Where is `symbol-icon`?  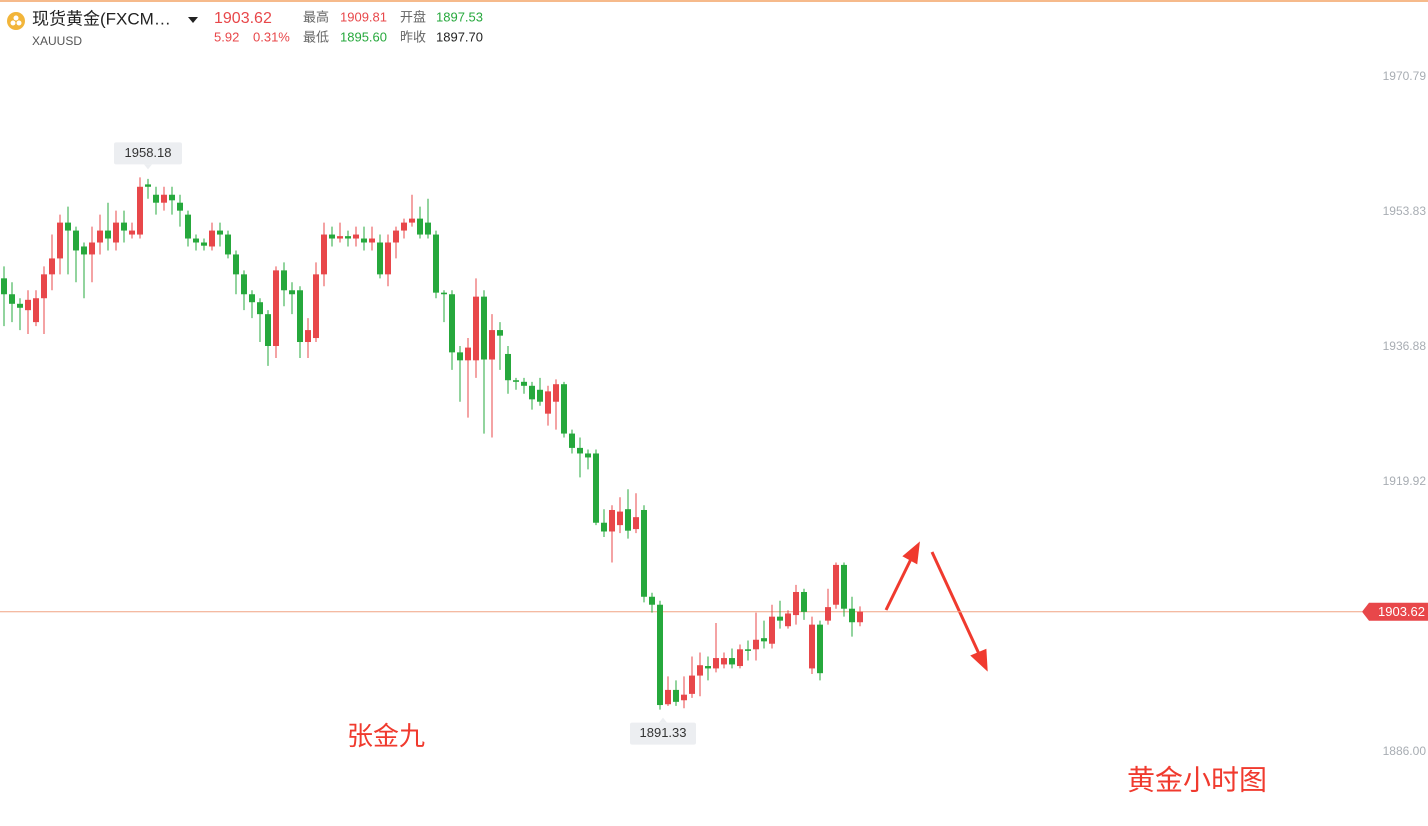 symbol-icon is located at coordinates (16, 21).